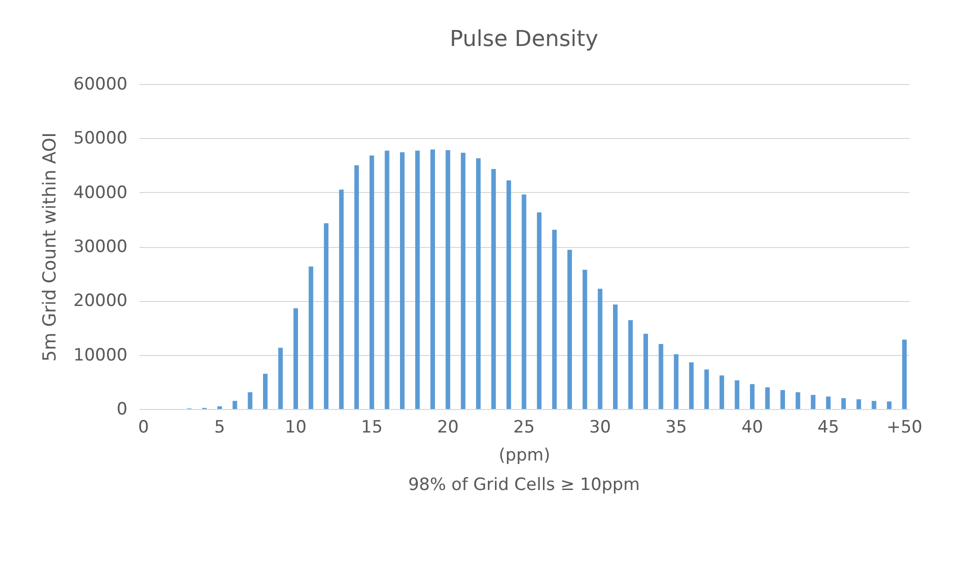  Describe the element at coordinates (676, 428) in the screenshot. I see `x-tick-label: 35` at that location.